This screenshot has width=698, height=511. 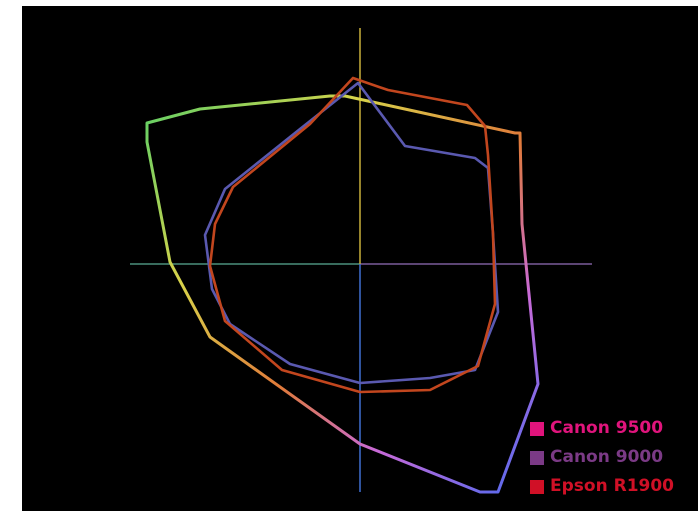 I want to click on legend-item-epson-r1900: Epson R1900, so click(x=614, y=486).